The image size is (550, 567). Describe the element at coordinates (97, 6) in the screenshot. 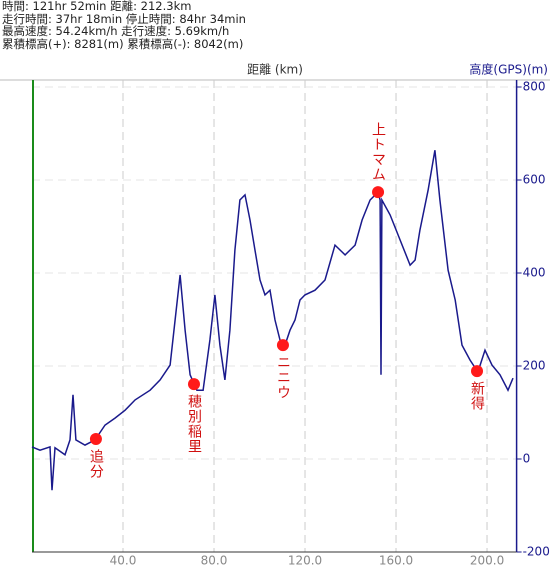

I see `info-line: 時間: 121hr 52min 距離: 212.3km` at that location.